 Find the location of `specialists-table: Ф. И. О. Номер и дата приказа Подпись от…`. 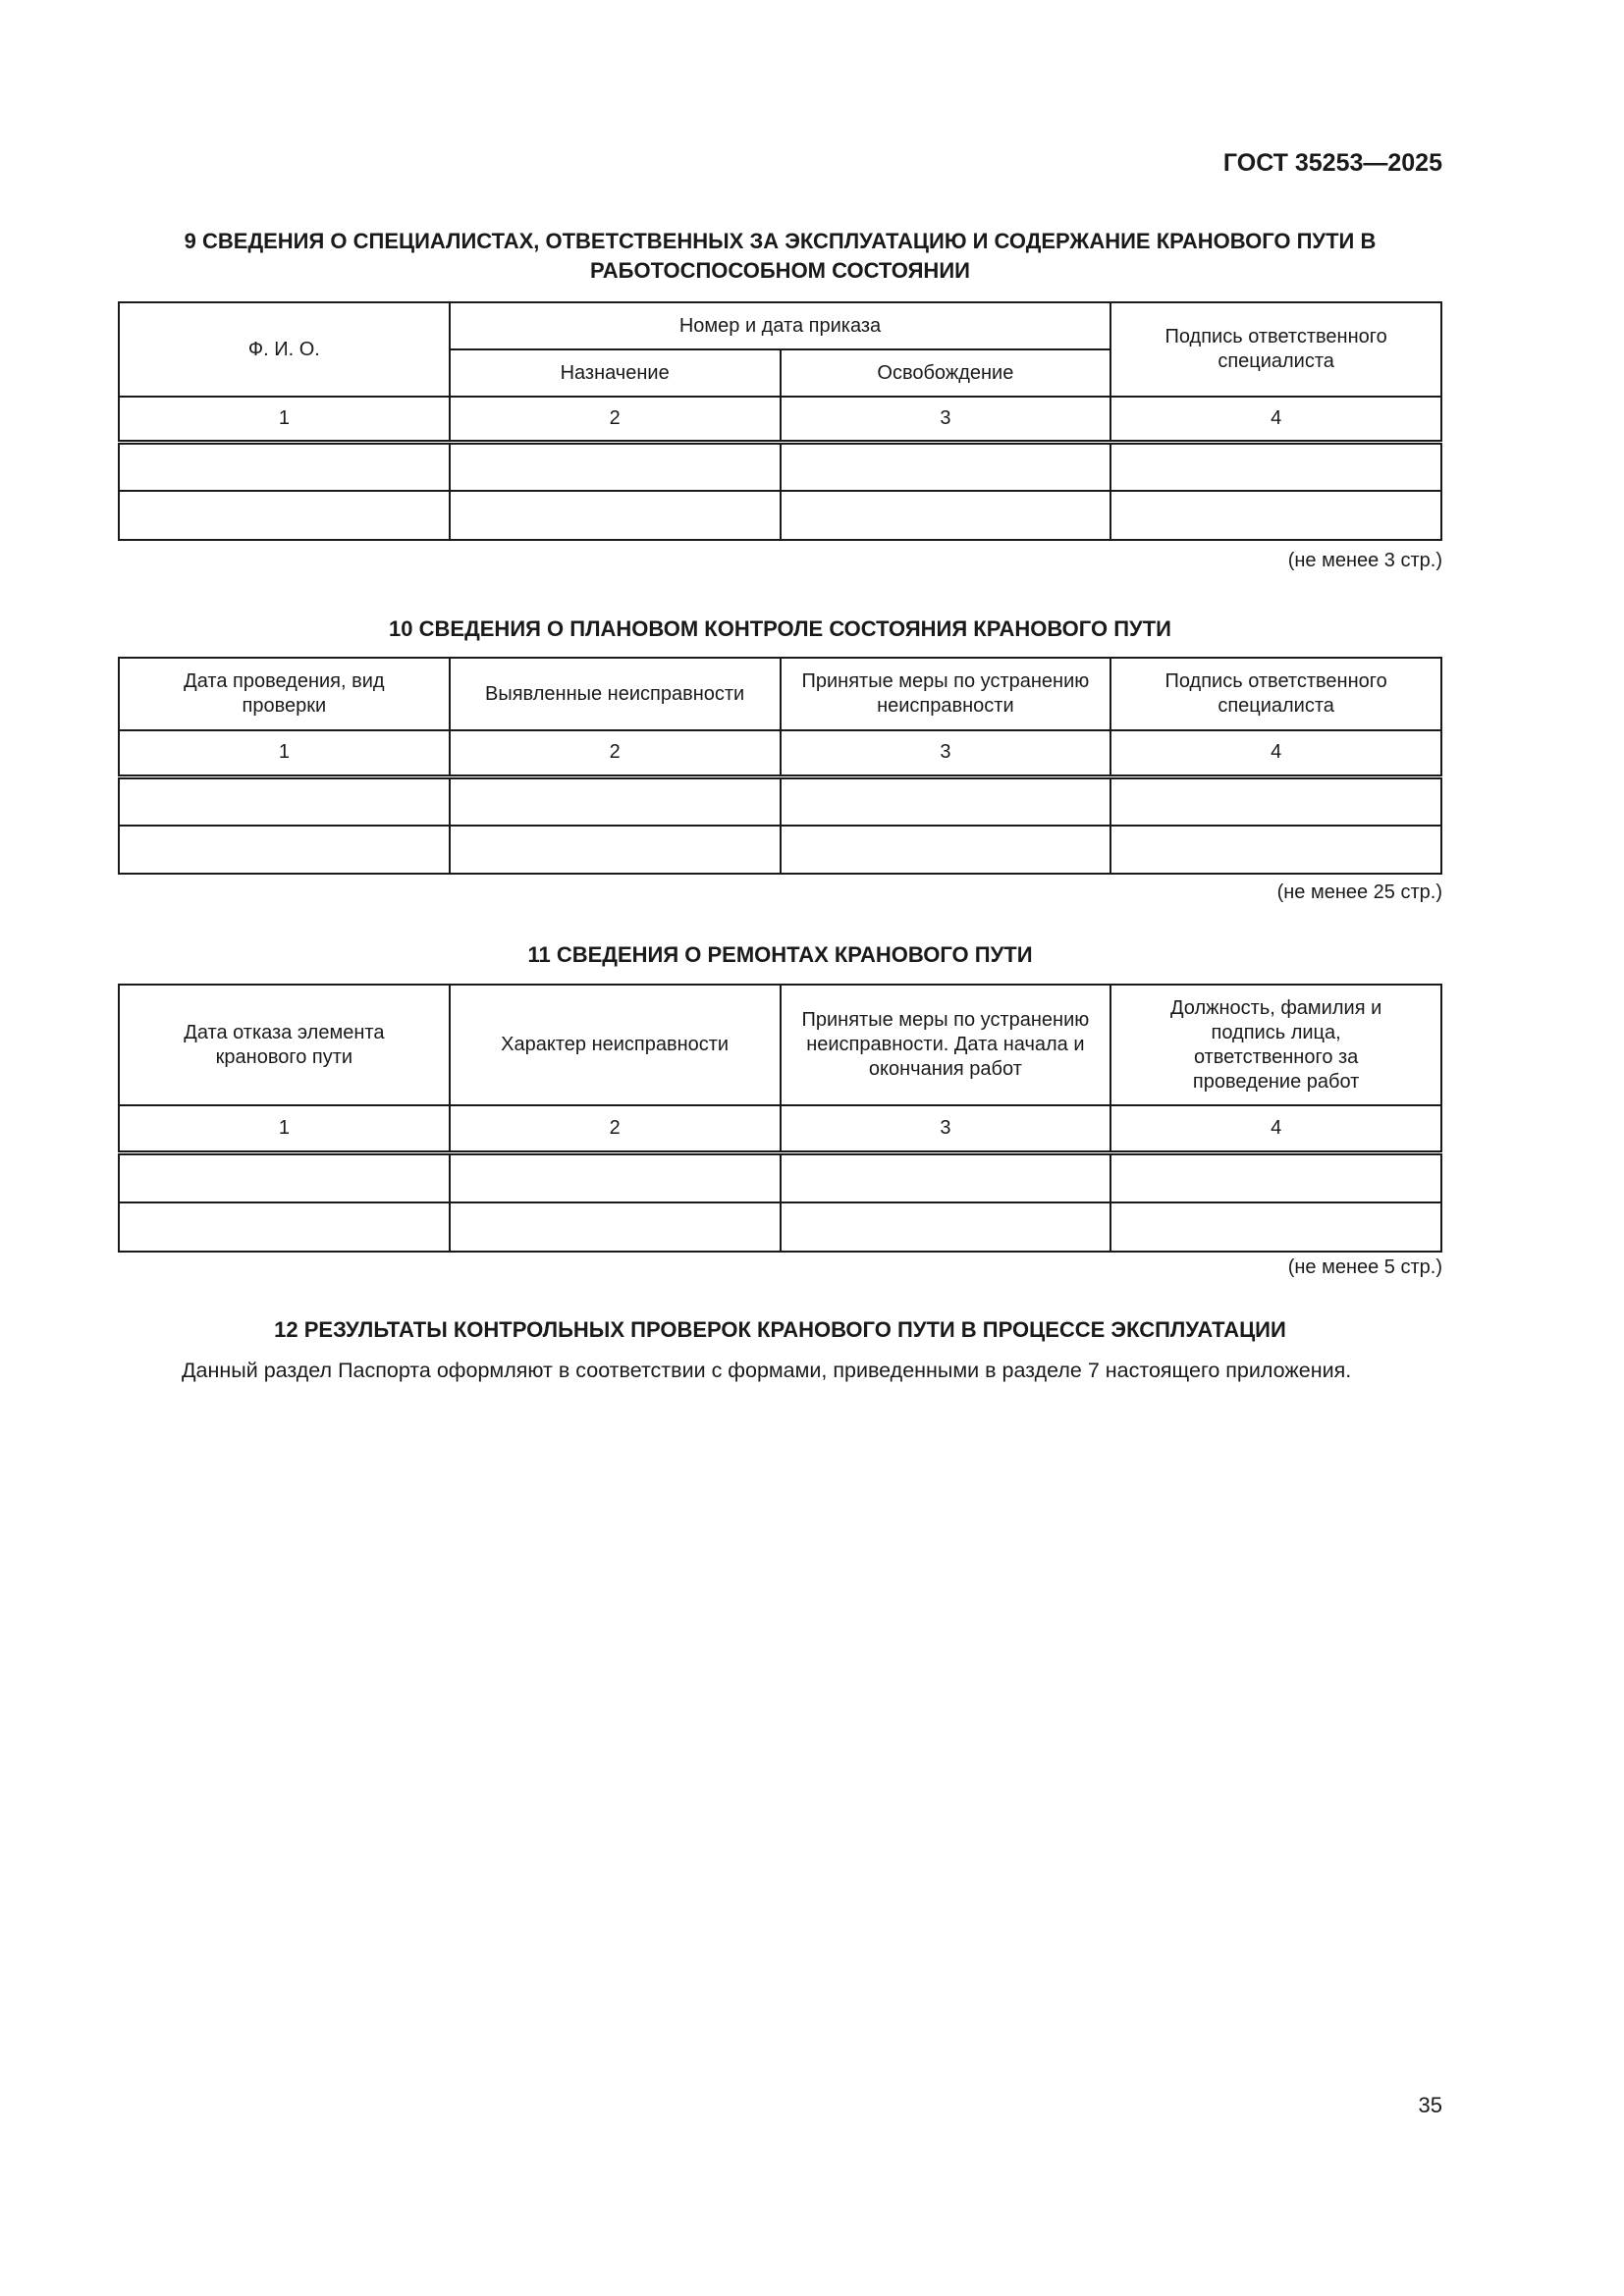

specialists-table: Ф. И. О. Номер и дата приказа Подпись от… is located at coordinates (780, 421).